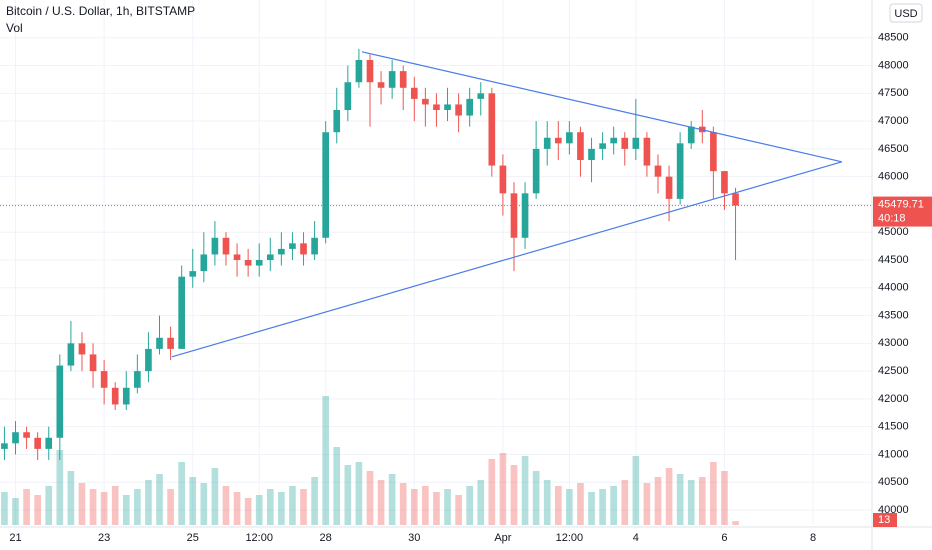 This screenshot has width=932, height=550. Describe the element at coordinates (813, 538) in the screenshot. I see `x-tick-label: 8` at that location.